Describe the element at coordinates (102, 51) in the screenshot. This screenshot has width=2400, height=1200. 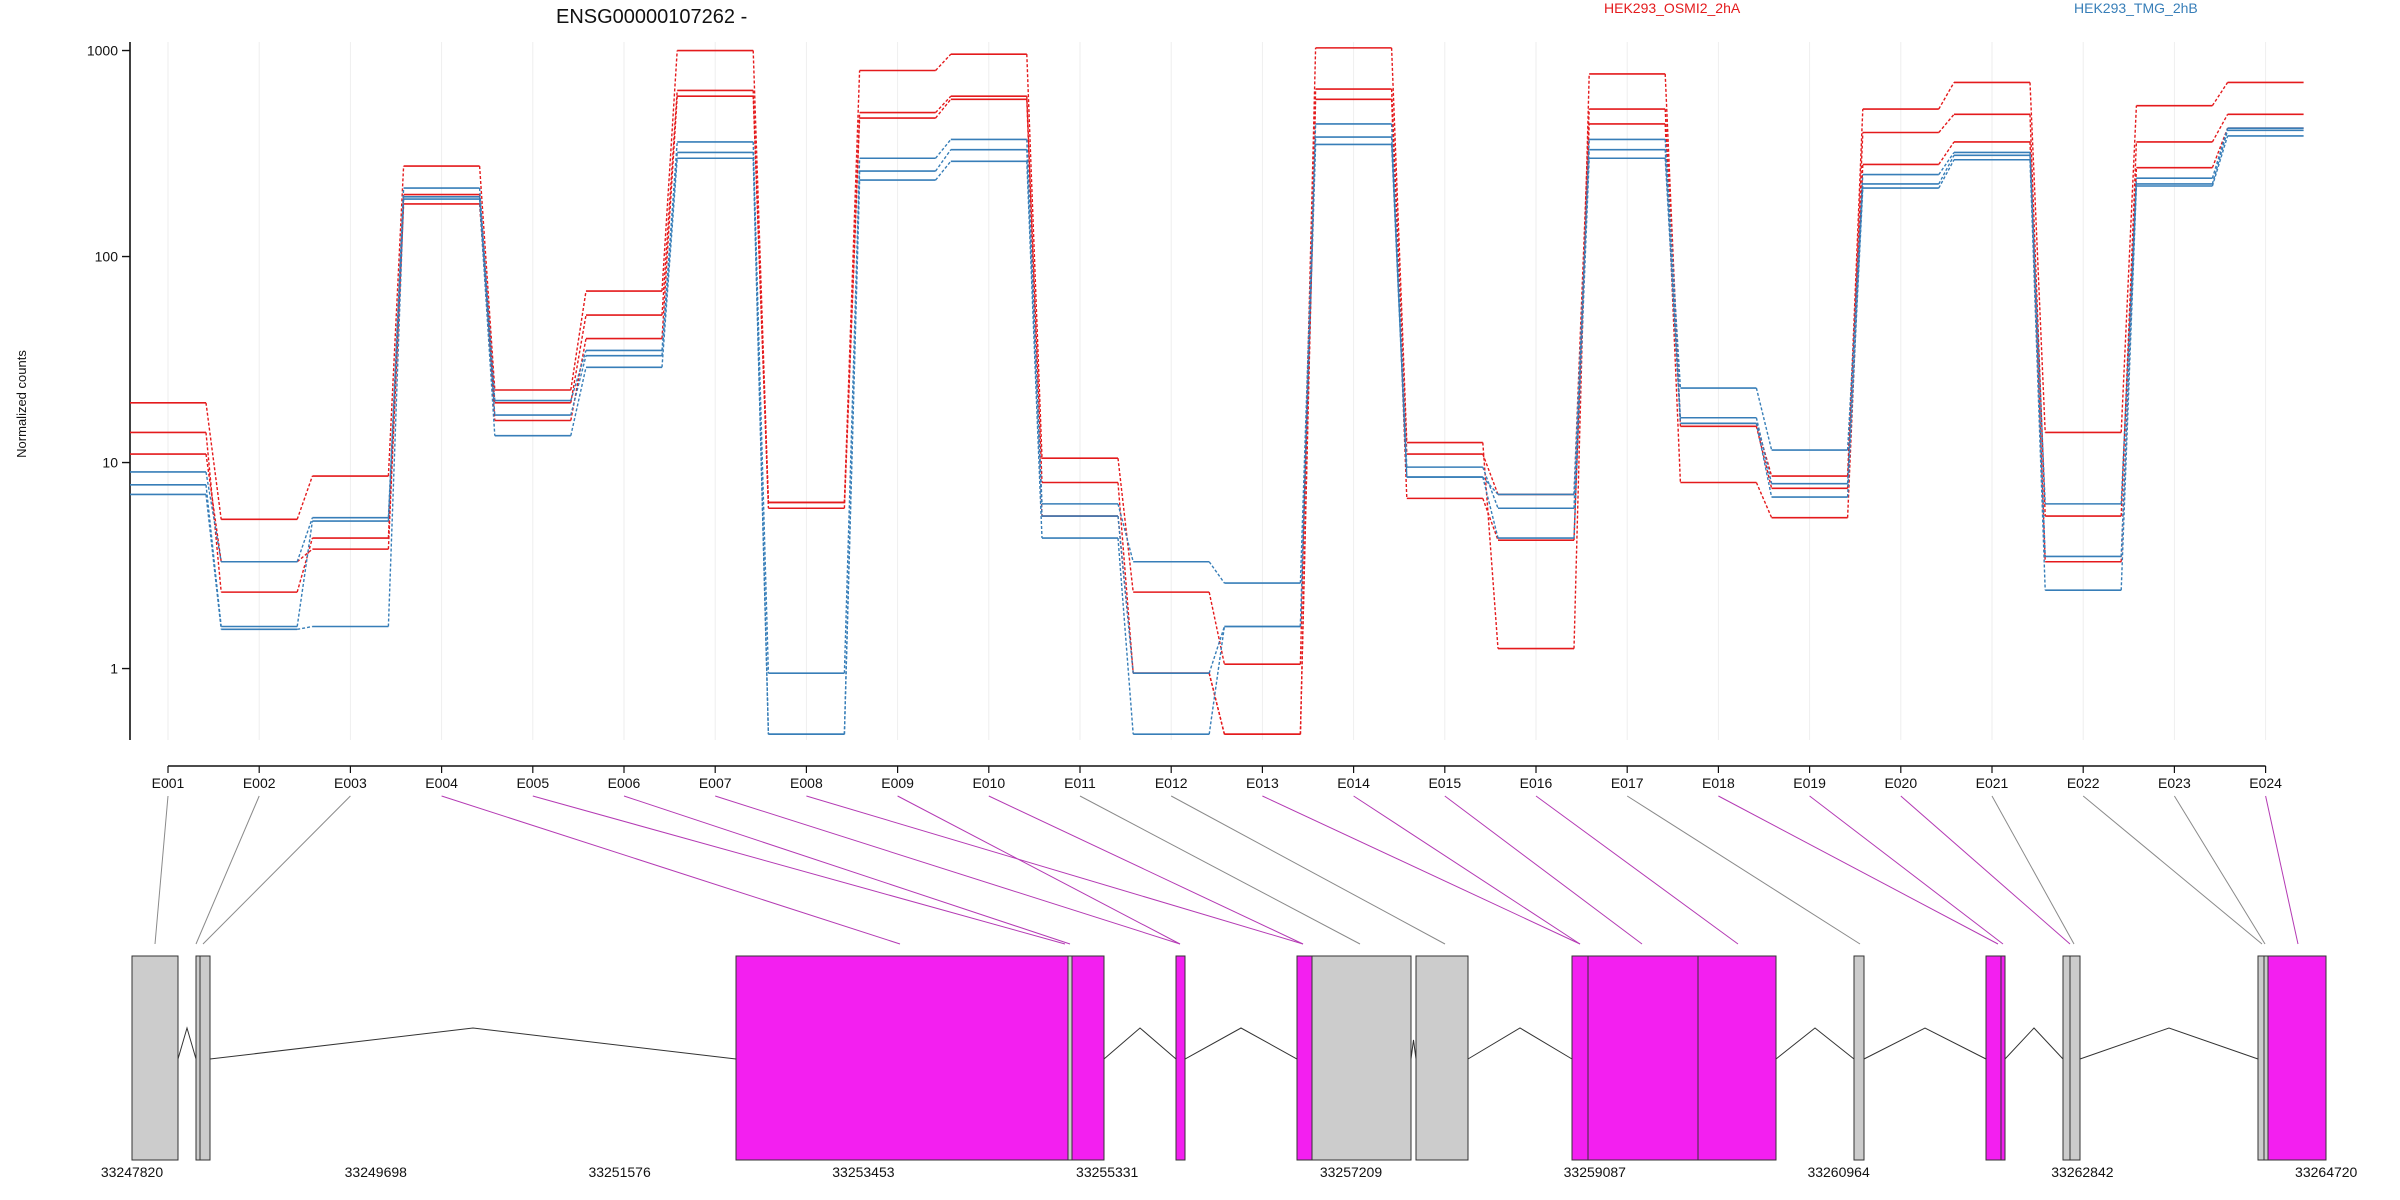
I see `y-tick-label: 1000` at that location.